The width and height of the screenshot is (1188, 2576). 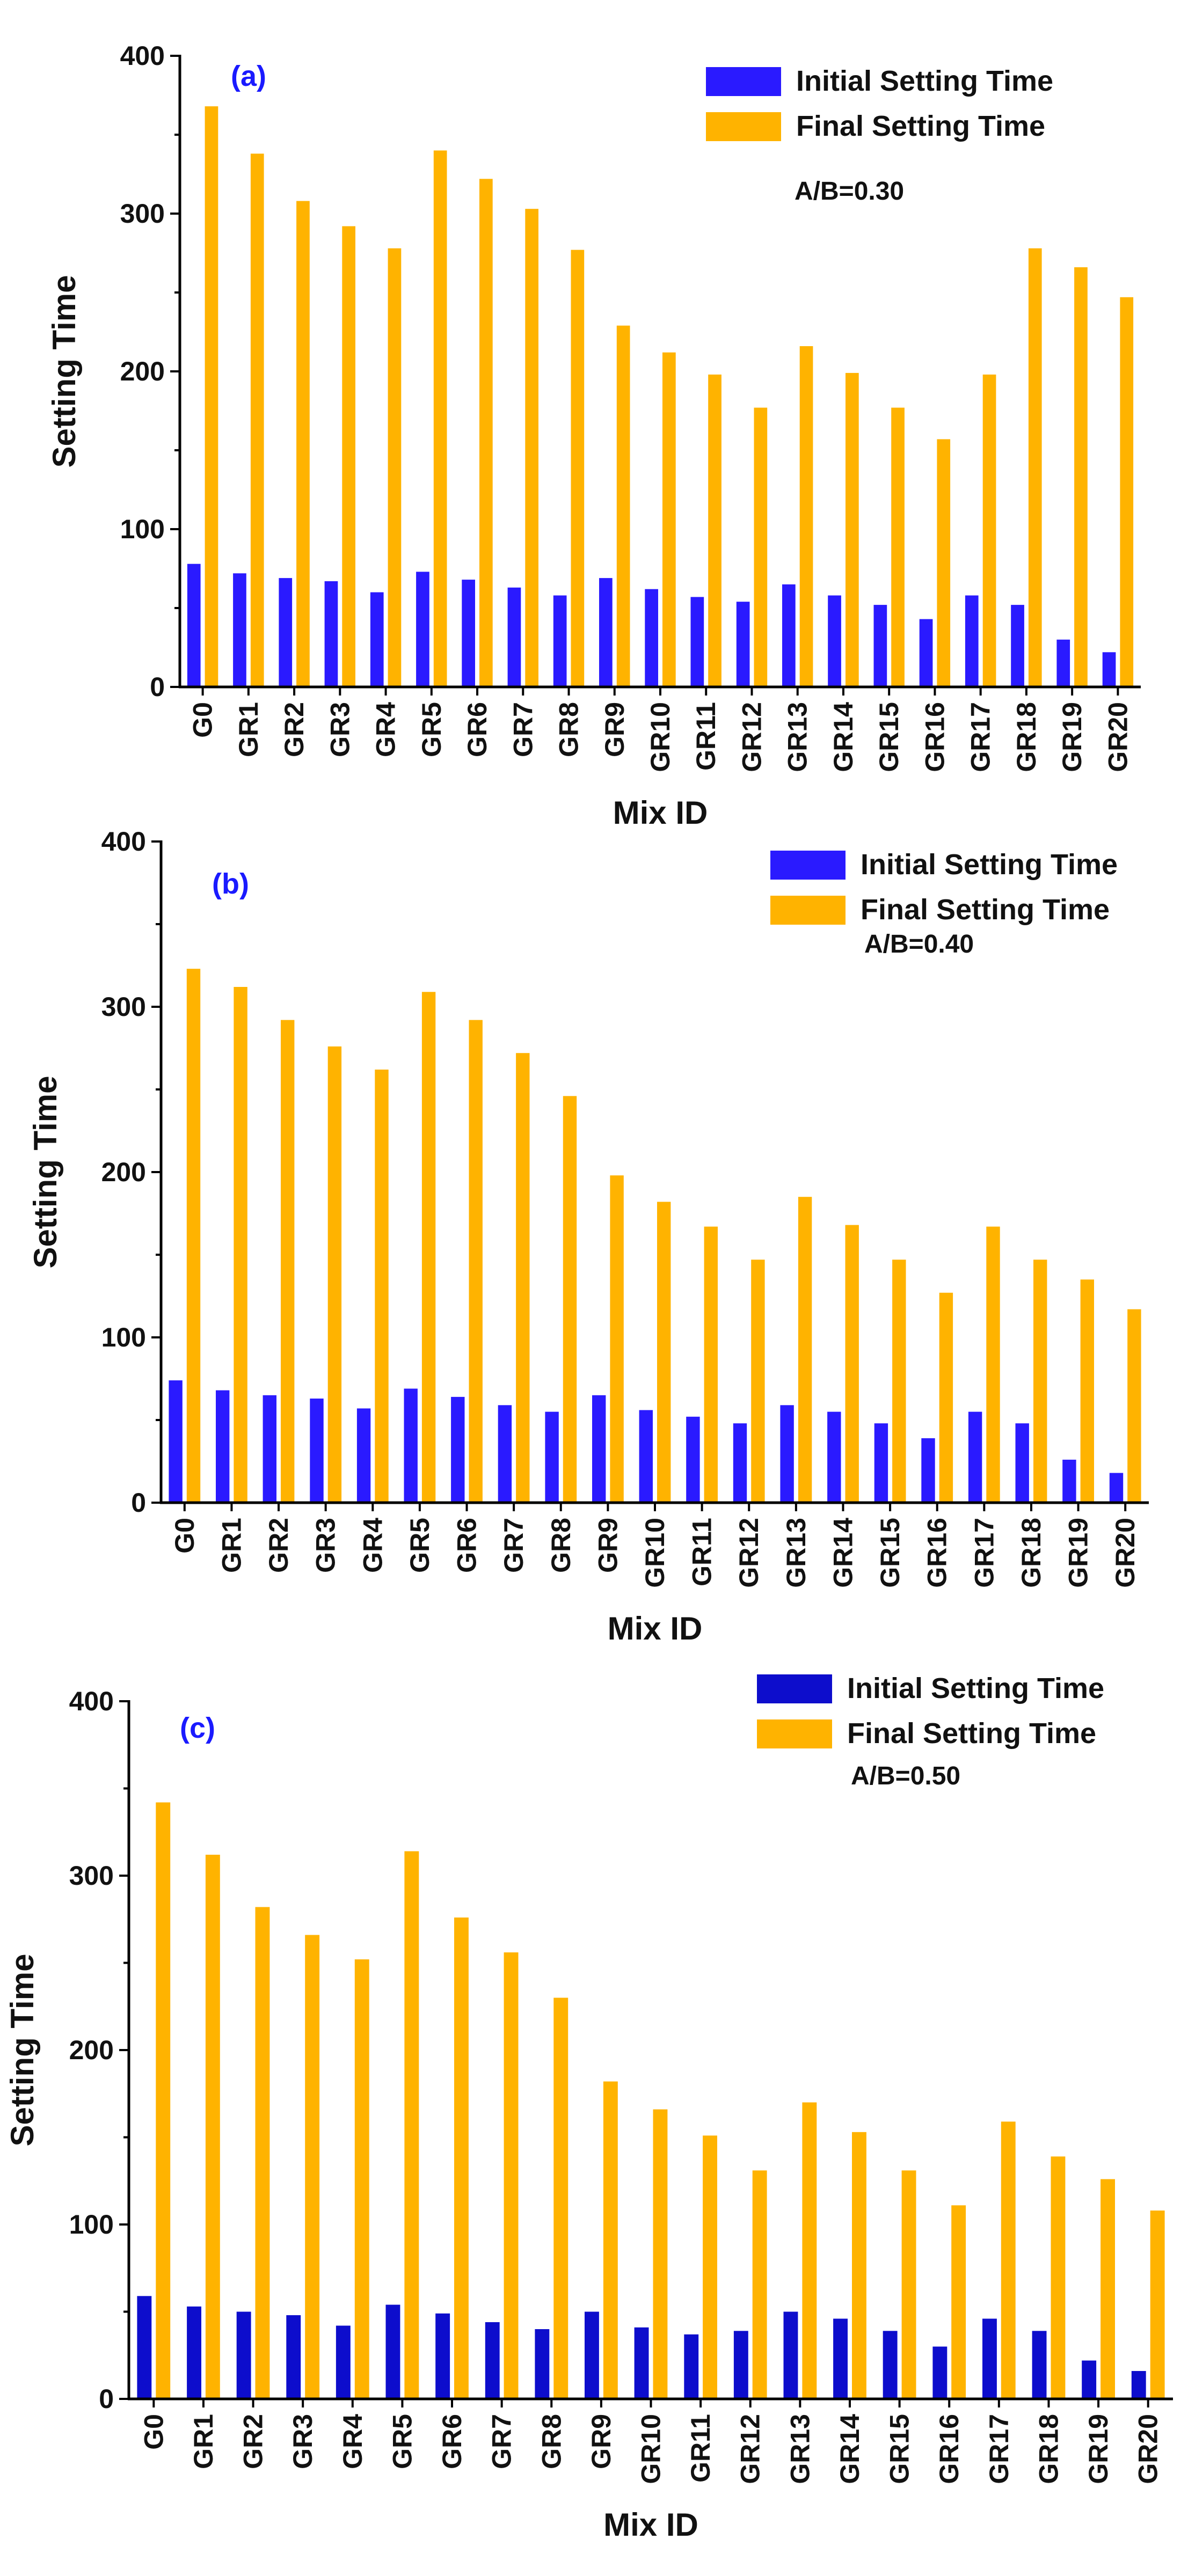 I want to click on ab-ratio-annotation: A/B=0.30, so click(x=849, y=191).